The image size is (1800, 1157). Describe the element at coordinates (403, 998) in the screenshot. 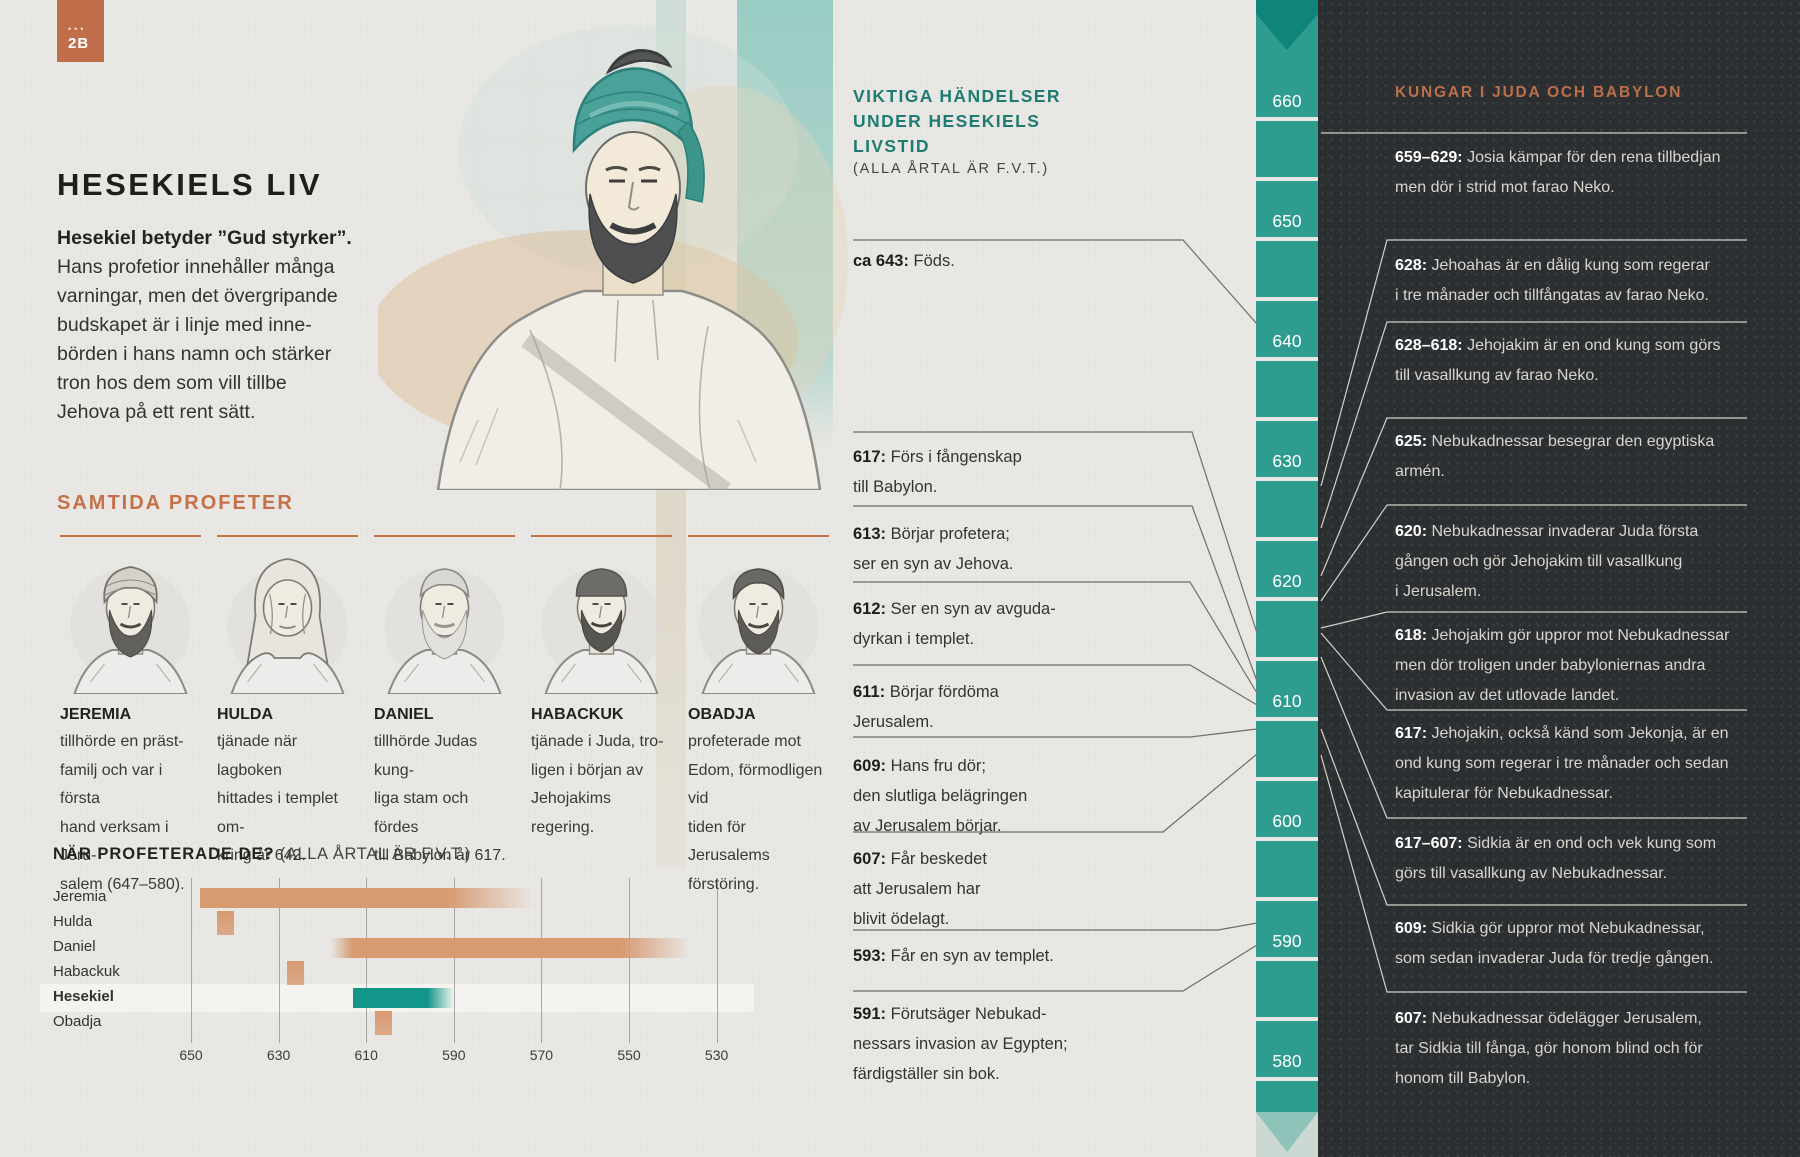

I see `gantt-bar-hesekiel` at that location.